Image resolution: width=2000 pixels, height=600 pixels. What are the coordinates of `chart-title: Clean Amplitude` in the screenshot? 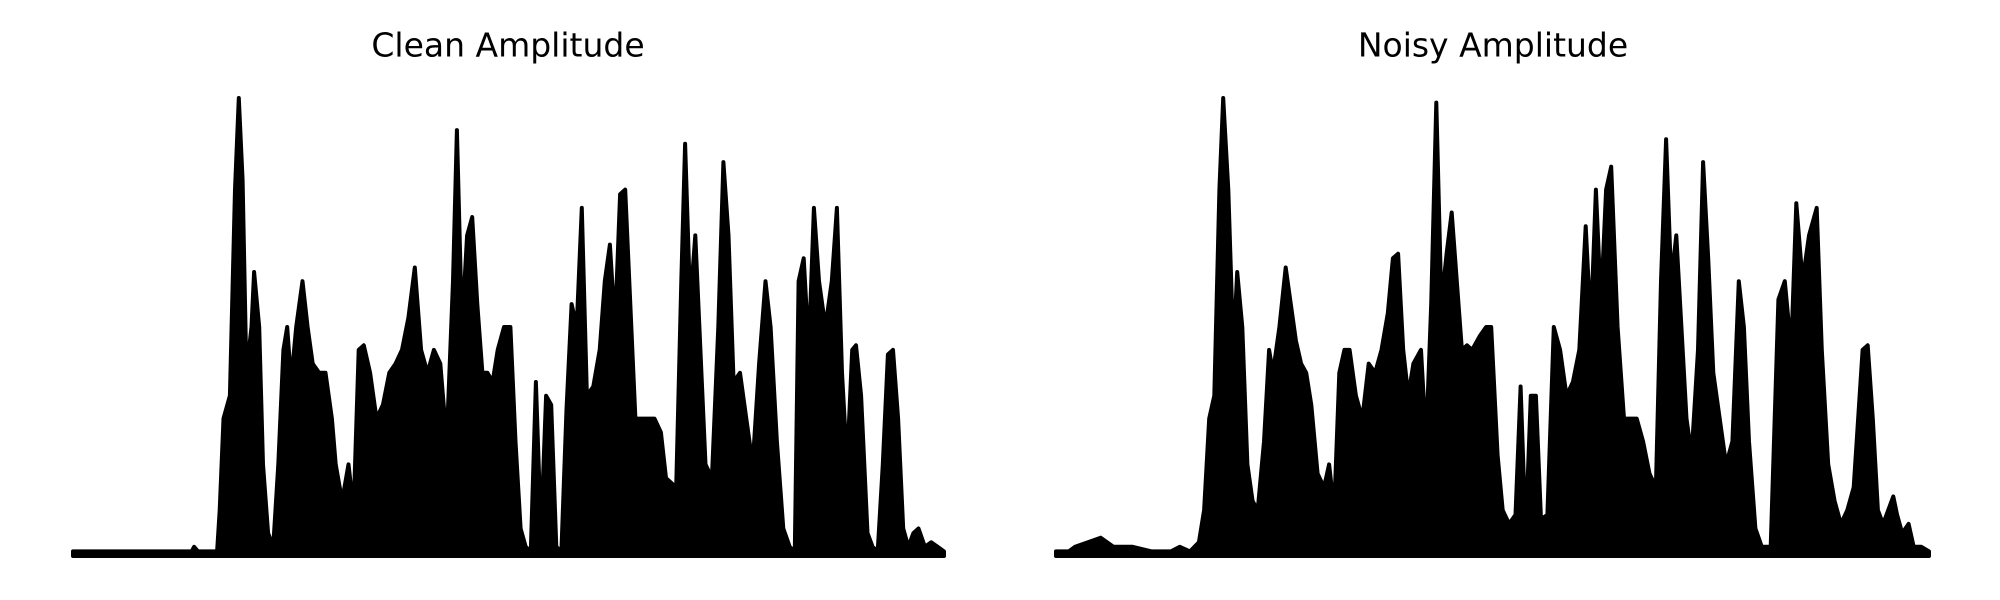 It's located at (507, 45).